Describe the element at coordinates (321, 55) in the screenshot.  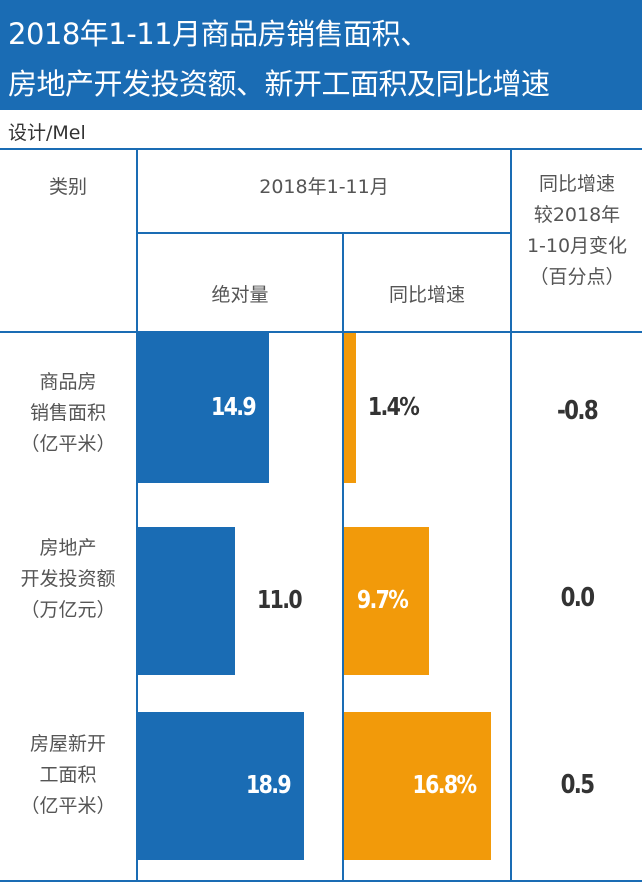
I see `chart-title-banner: 2018年1-11月商品房销售面积、 房地产开发投资额、新开工面积及同比增速` at that location.